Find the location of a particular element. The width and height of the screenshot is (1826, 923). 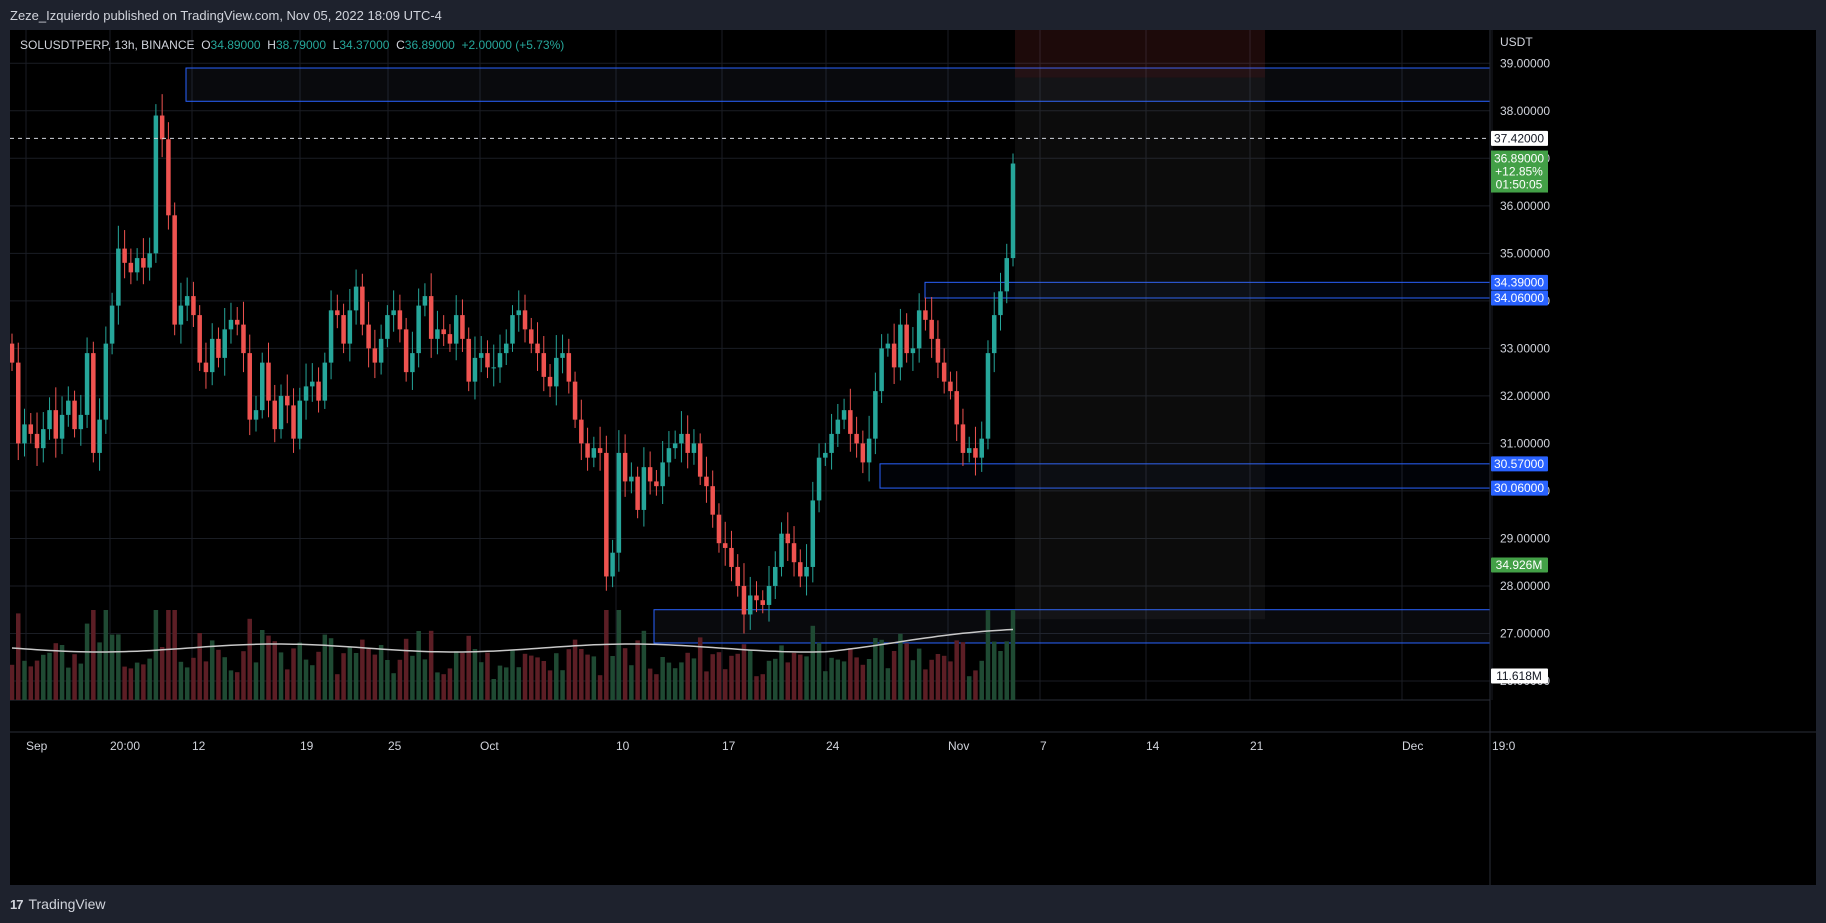

time-tick-label: 25 is located at coordinates (395, 746).